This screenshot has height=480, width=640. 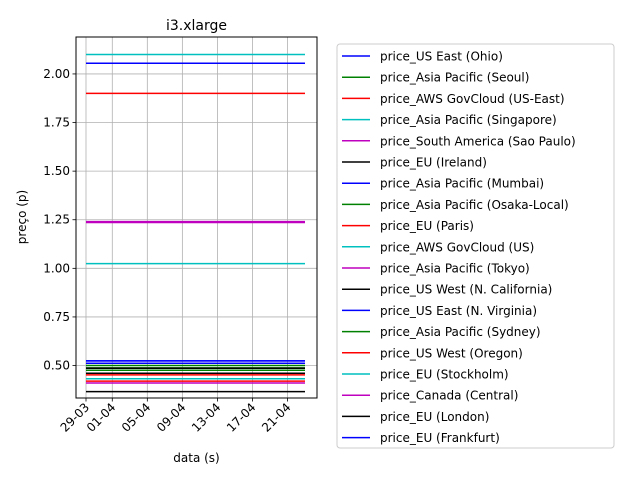 What do you see at coordinates (56, 268) in the screenshot?
I see `y-tick-label: 1.00` at bounding box center [56, 268].